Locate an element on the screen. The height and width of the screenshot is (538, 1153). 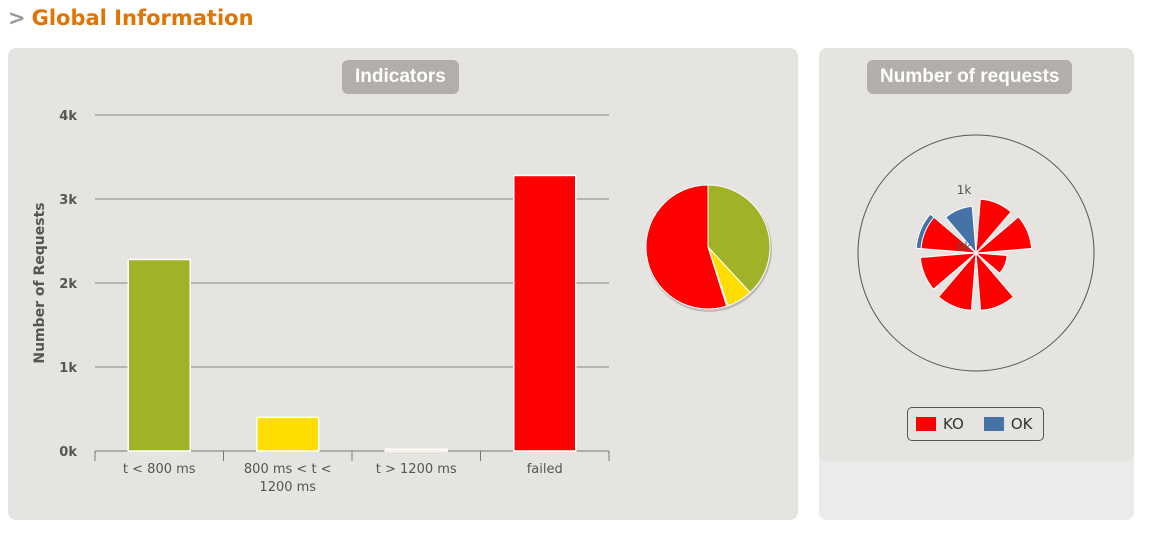
polar-outer-ring is located at coordinates (976, 253).